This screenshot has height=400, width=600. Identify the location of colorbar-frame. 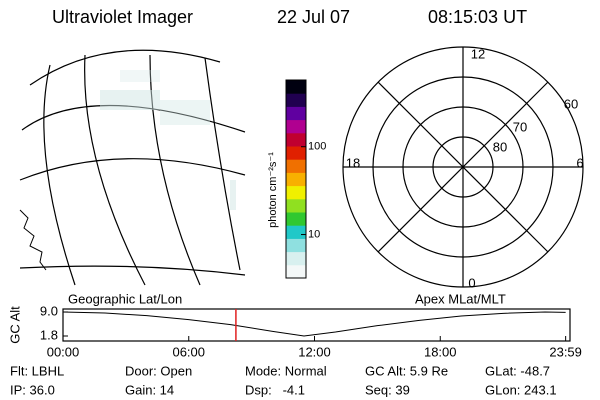
(296, 179).